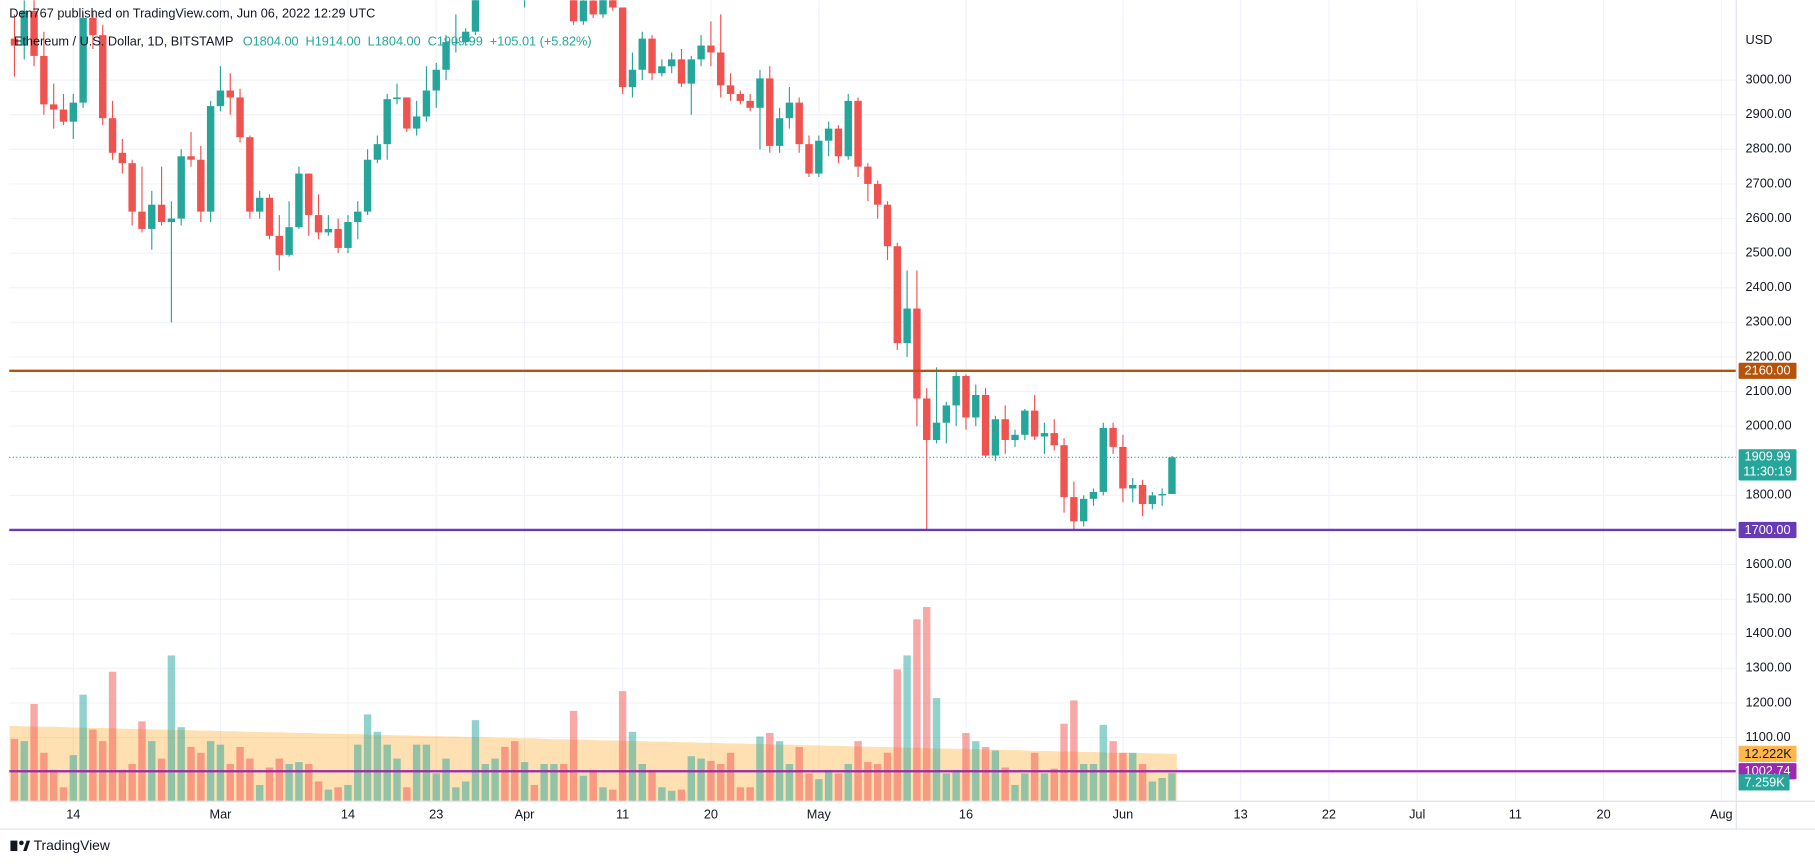 Image resolution: width=1815 pixels, height=864 pixels. Describe the element at coordinates (1767, 465) in the screenshot. I see `last-price-box` at that location.